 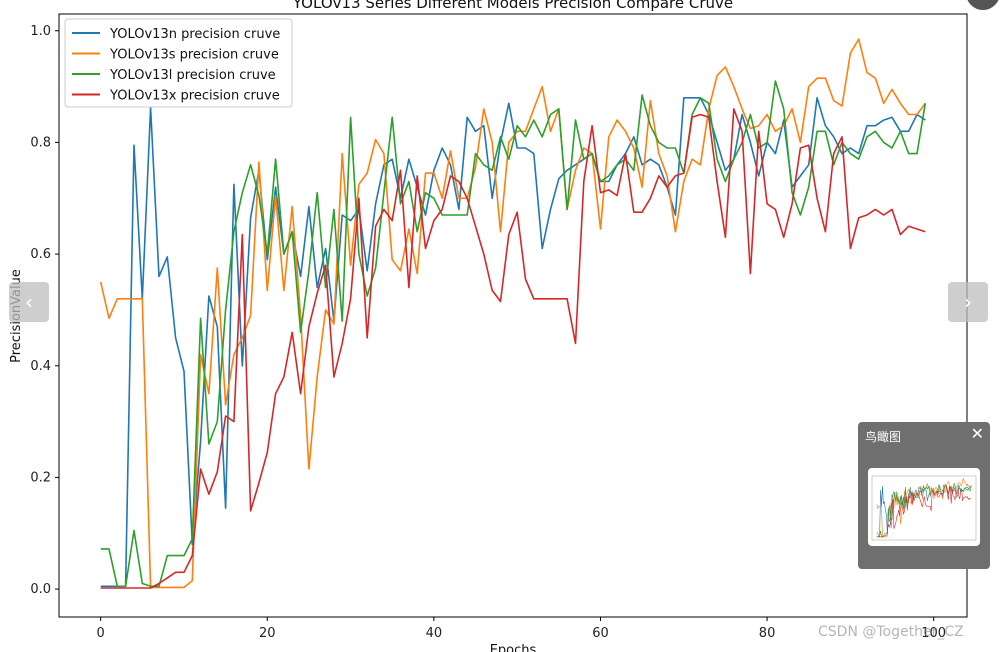 I want to click on legend-label: YOLOv13x precision cruve, so click(x=194, y=96).